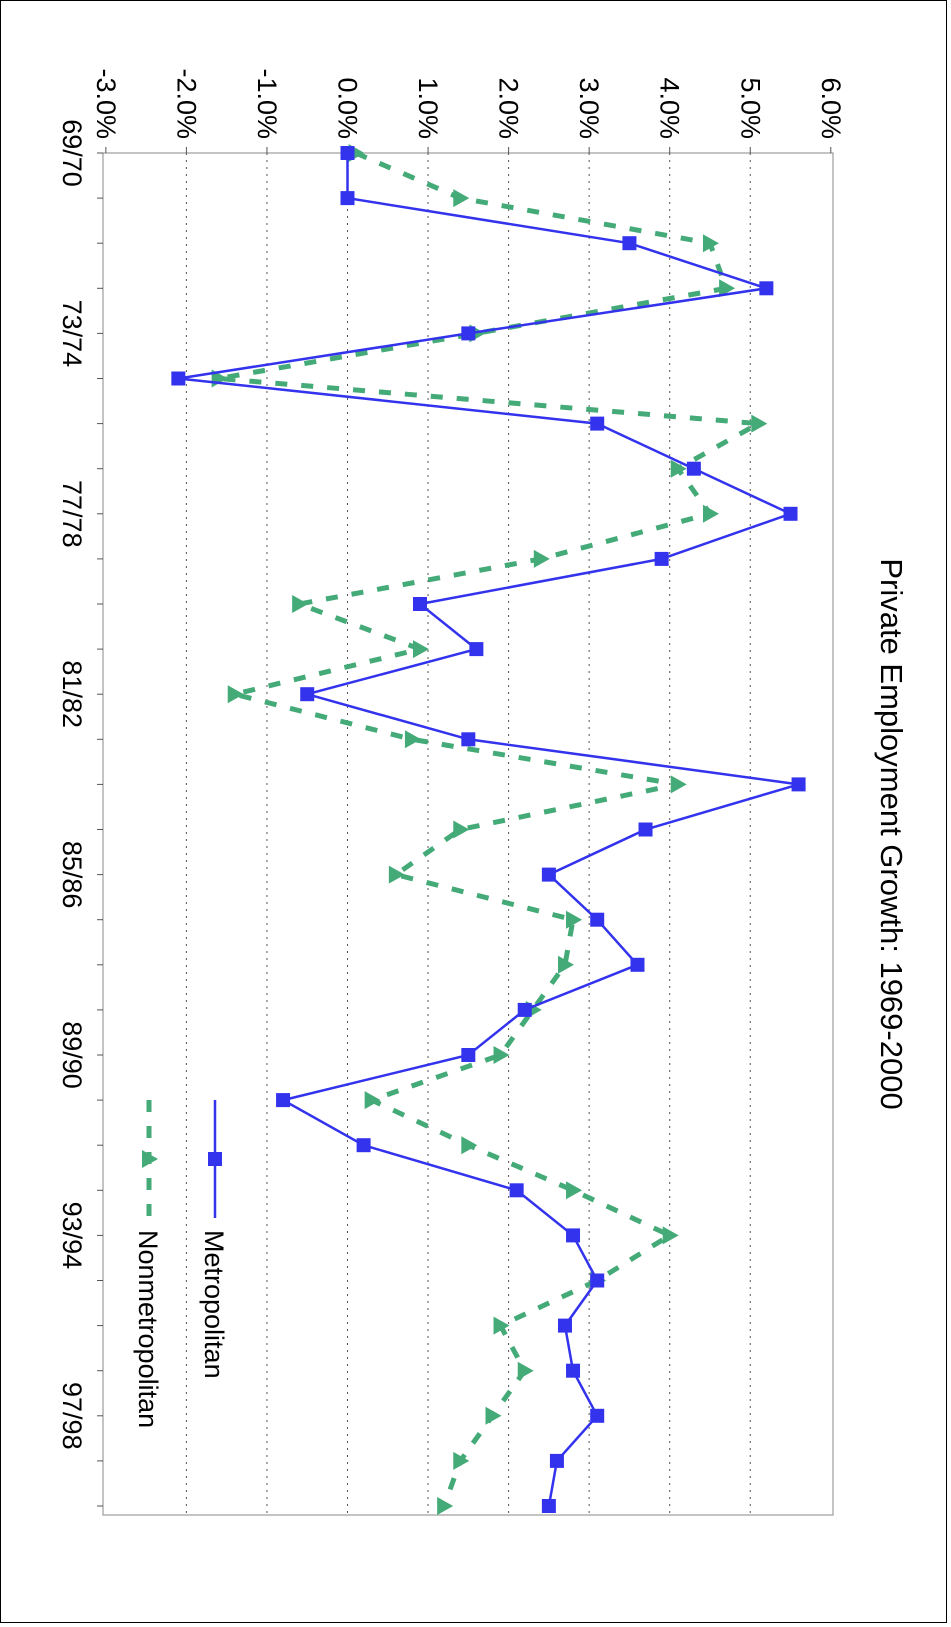  I want to click on value-tick-label: -3.0%, so click(106, 103).